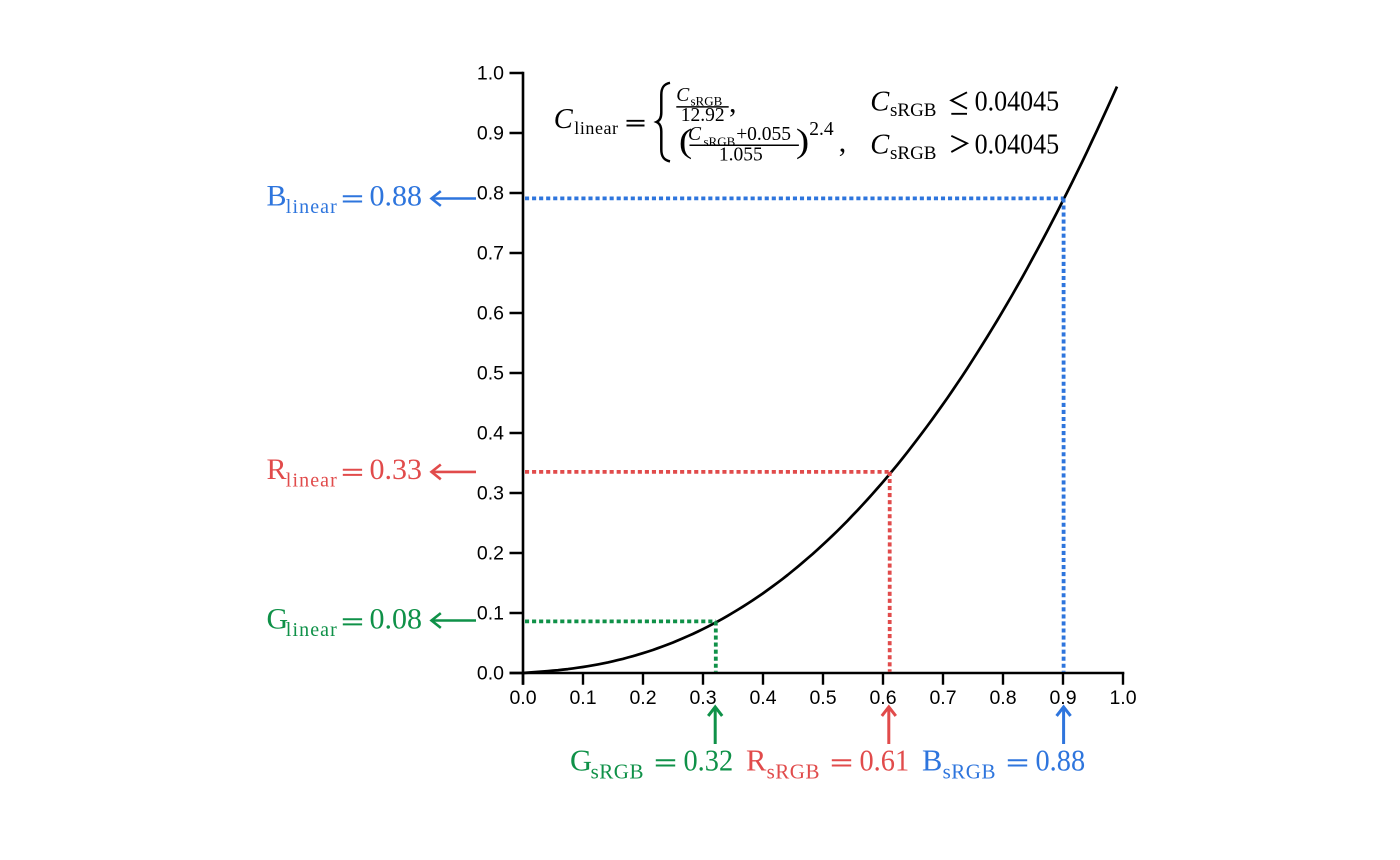 The height and width of the screenshot is (860, 1400). I want to click on svg-text: 0.32, so click(709, 761).